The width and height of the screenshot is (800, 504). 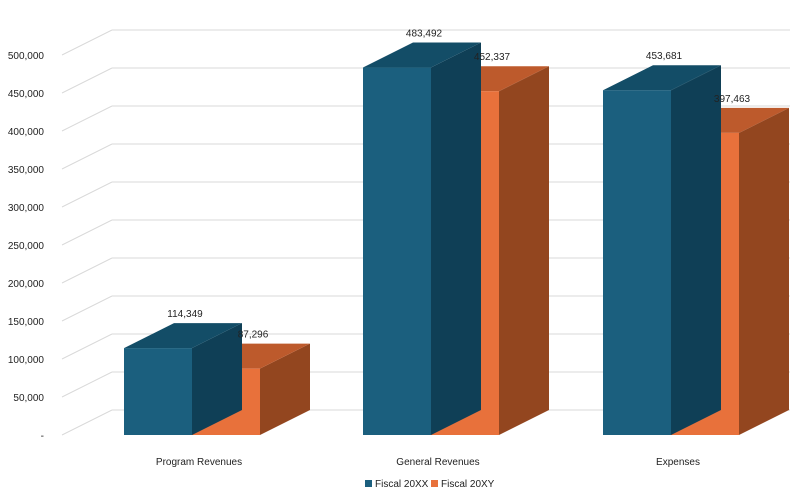 What do you see at coordinates (26, 170) in the screenshot?
I see `y-tick-label: 350,000` at bounding box center [26, 170].